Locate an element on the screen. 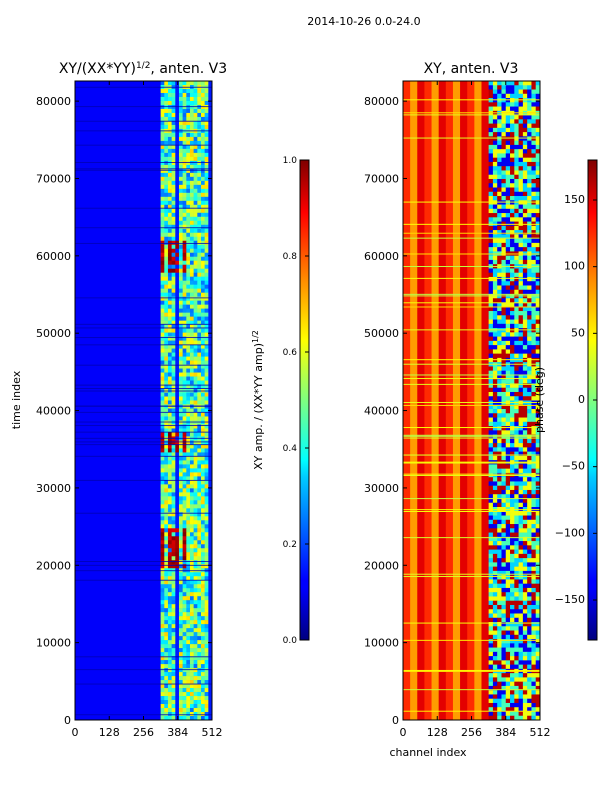  heatmap-stripe is located at coordinates (143, 324).